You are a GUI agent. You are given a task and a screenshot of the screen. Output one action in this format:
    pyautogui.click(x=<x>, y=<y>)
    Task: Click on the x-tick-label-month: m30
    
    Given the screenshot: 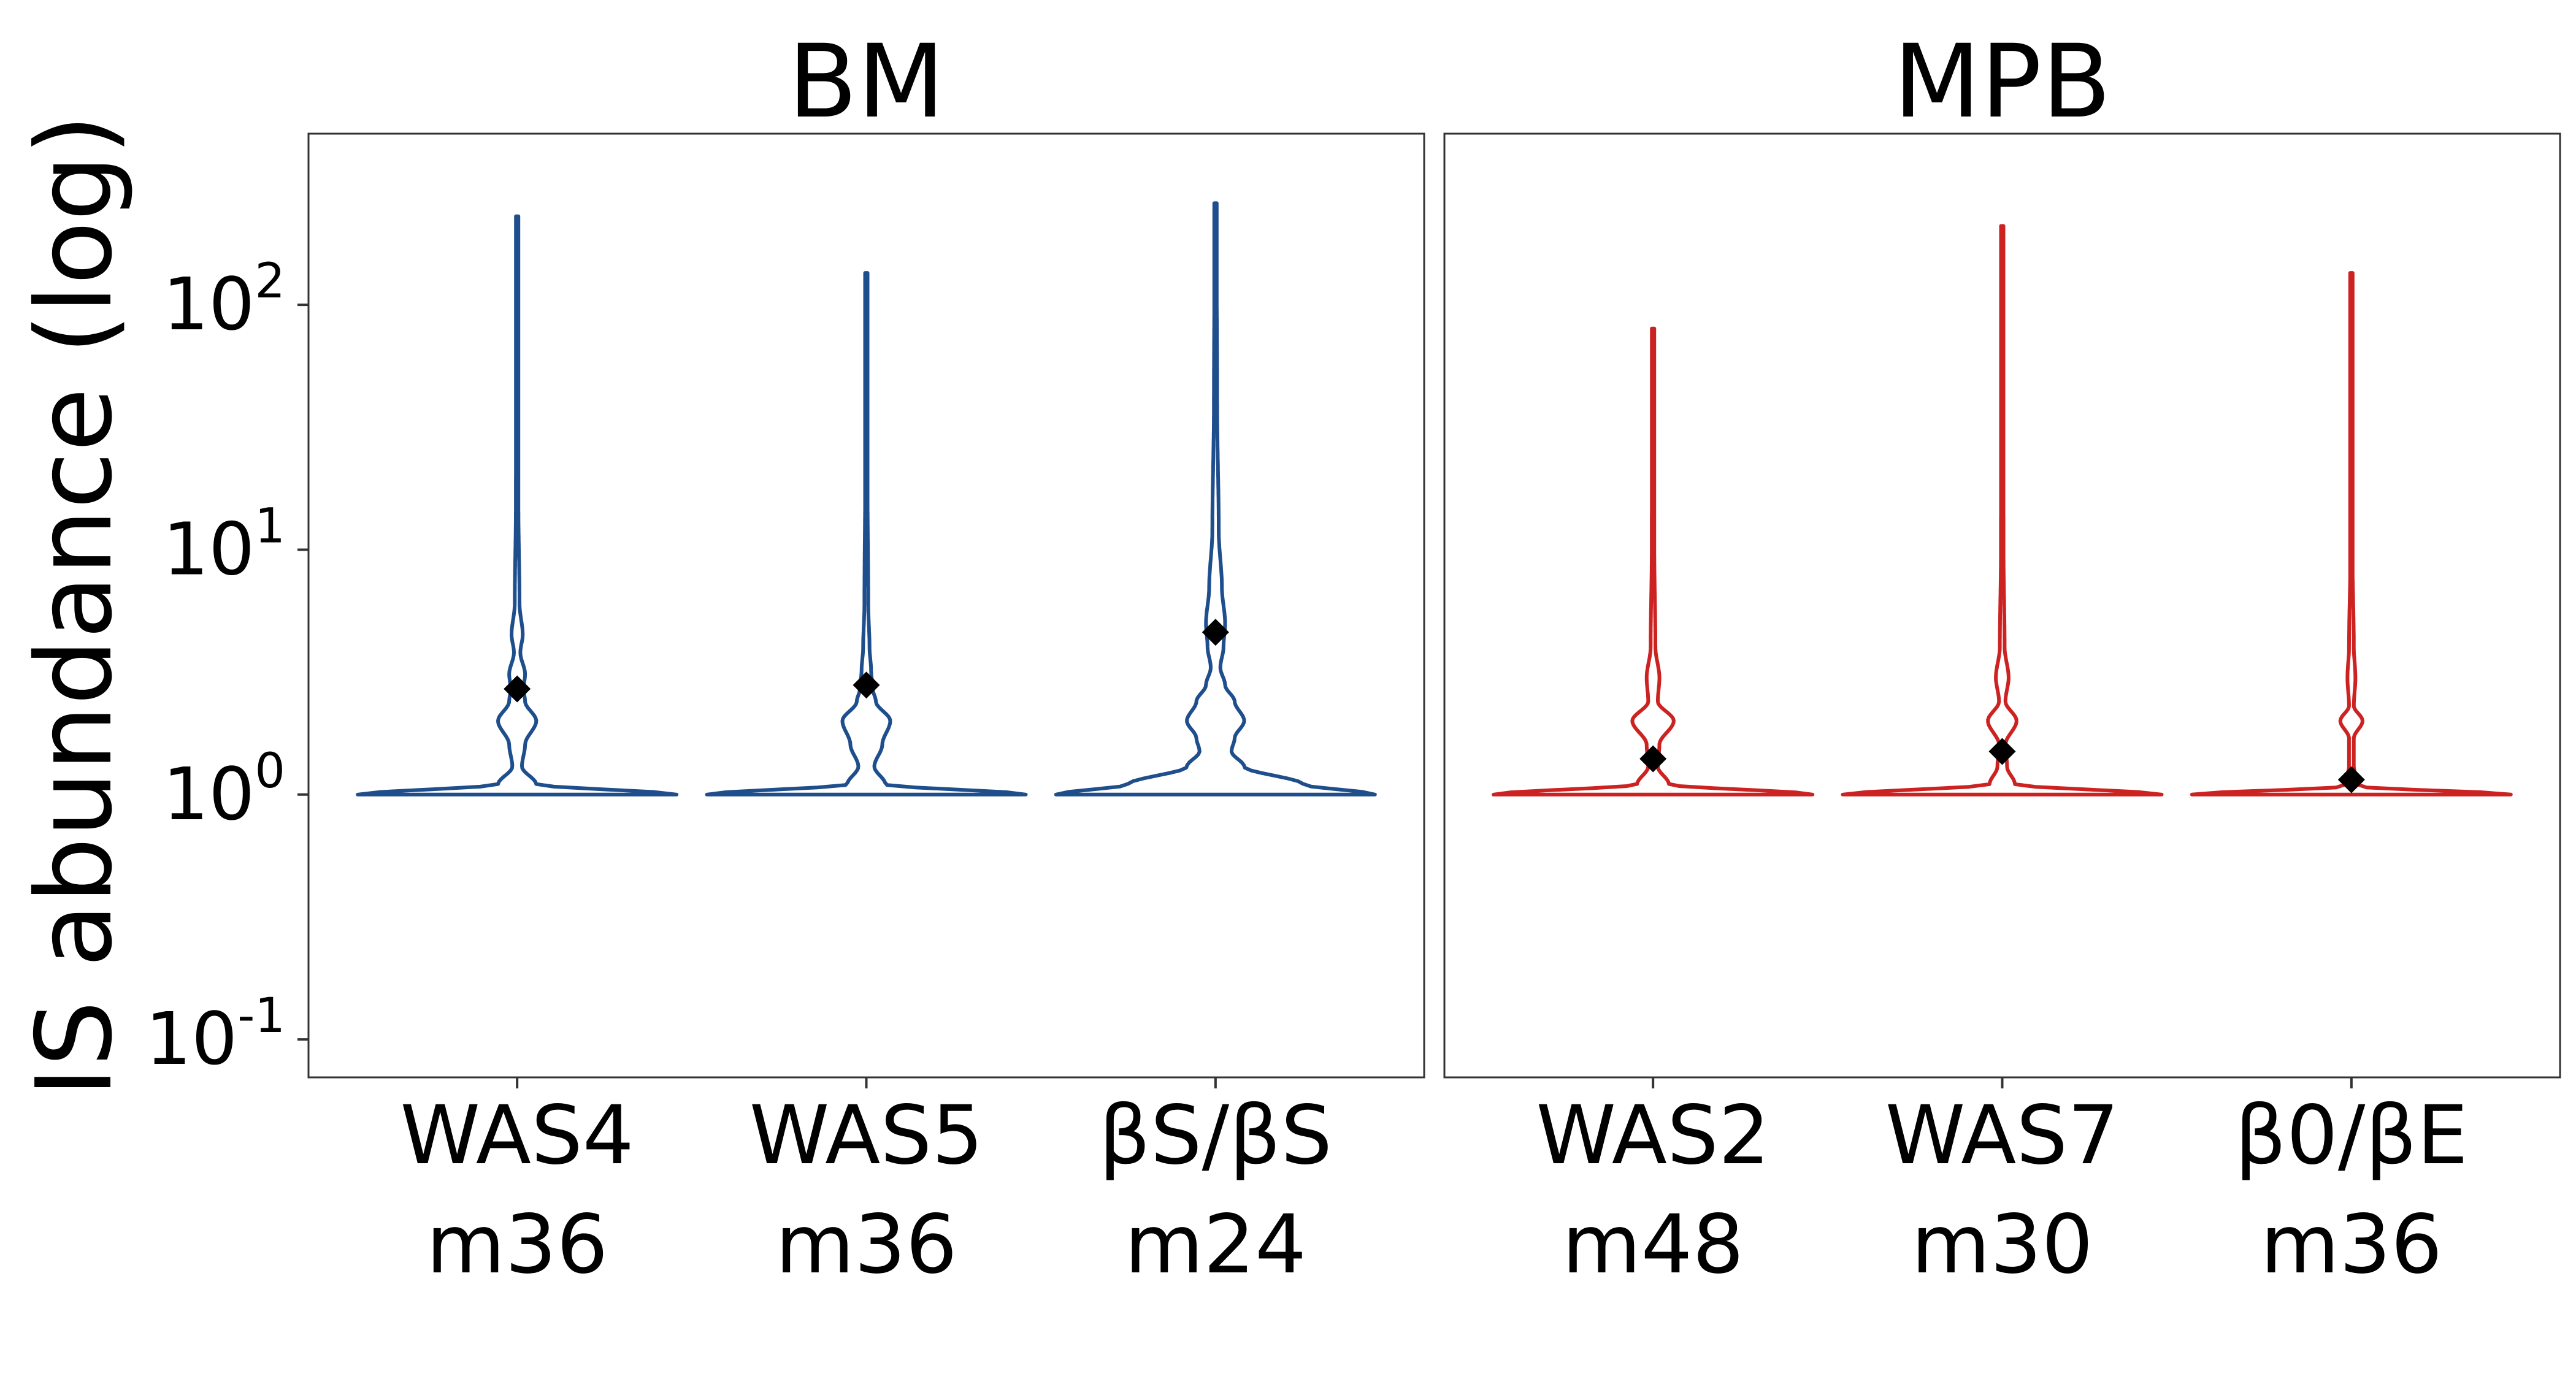 What is the action you would take?
    pyautogui.click(x=2002, y=1245)
    